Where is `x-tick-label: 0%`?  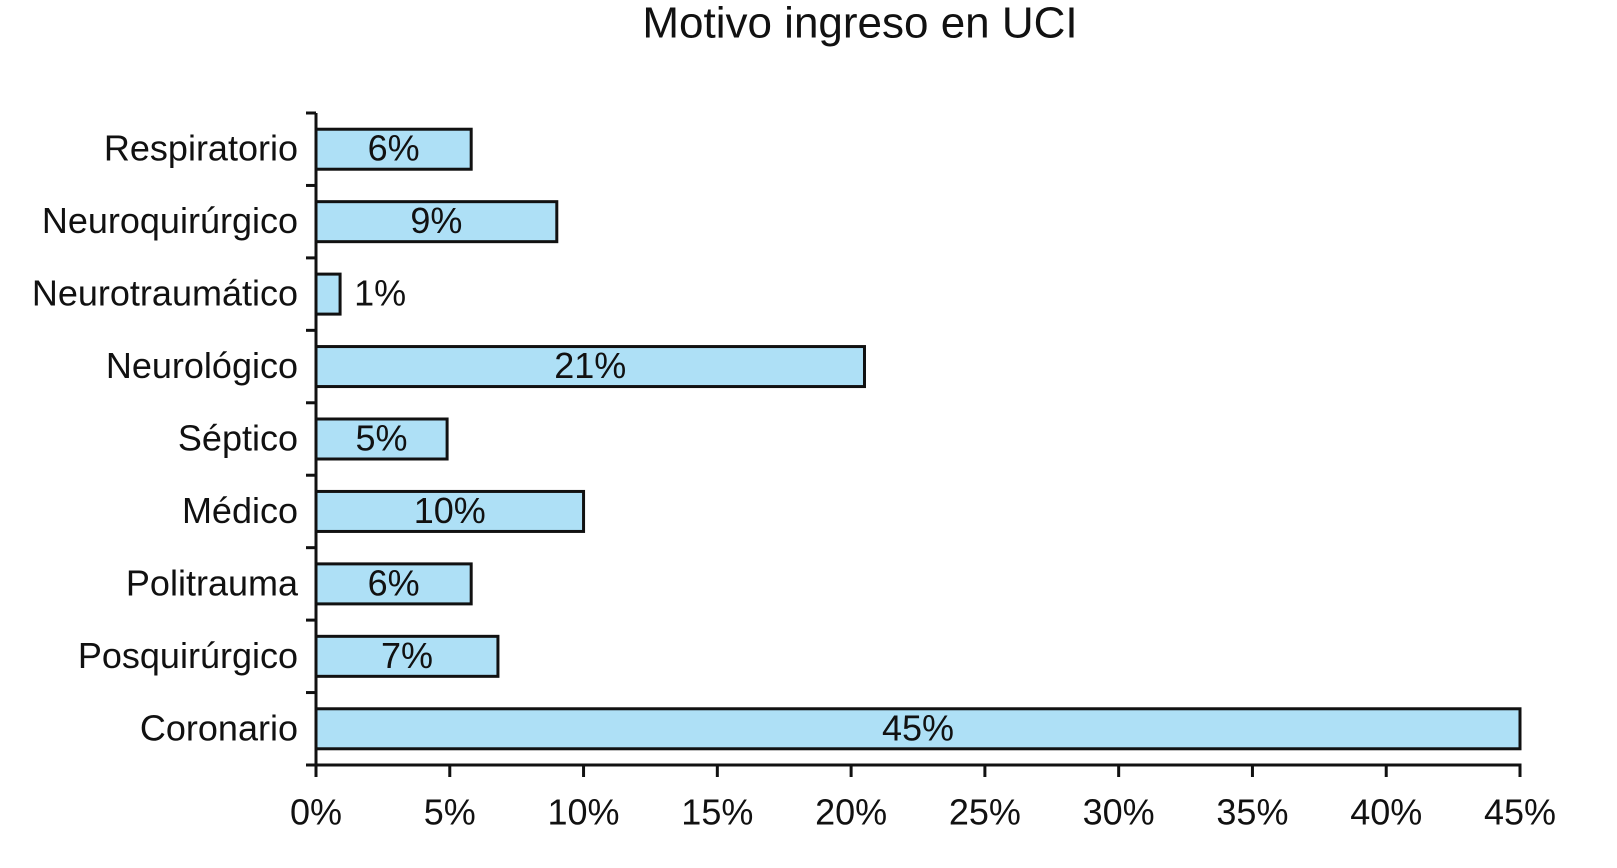 x-tick-label: 0% is located at coordinates (316, 812).